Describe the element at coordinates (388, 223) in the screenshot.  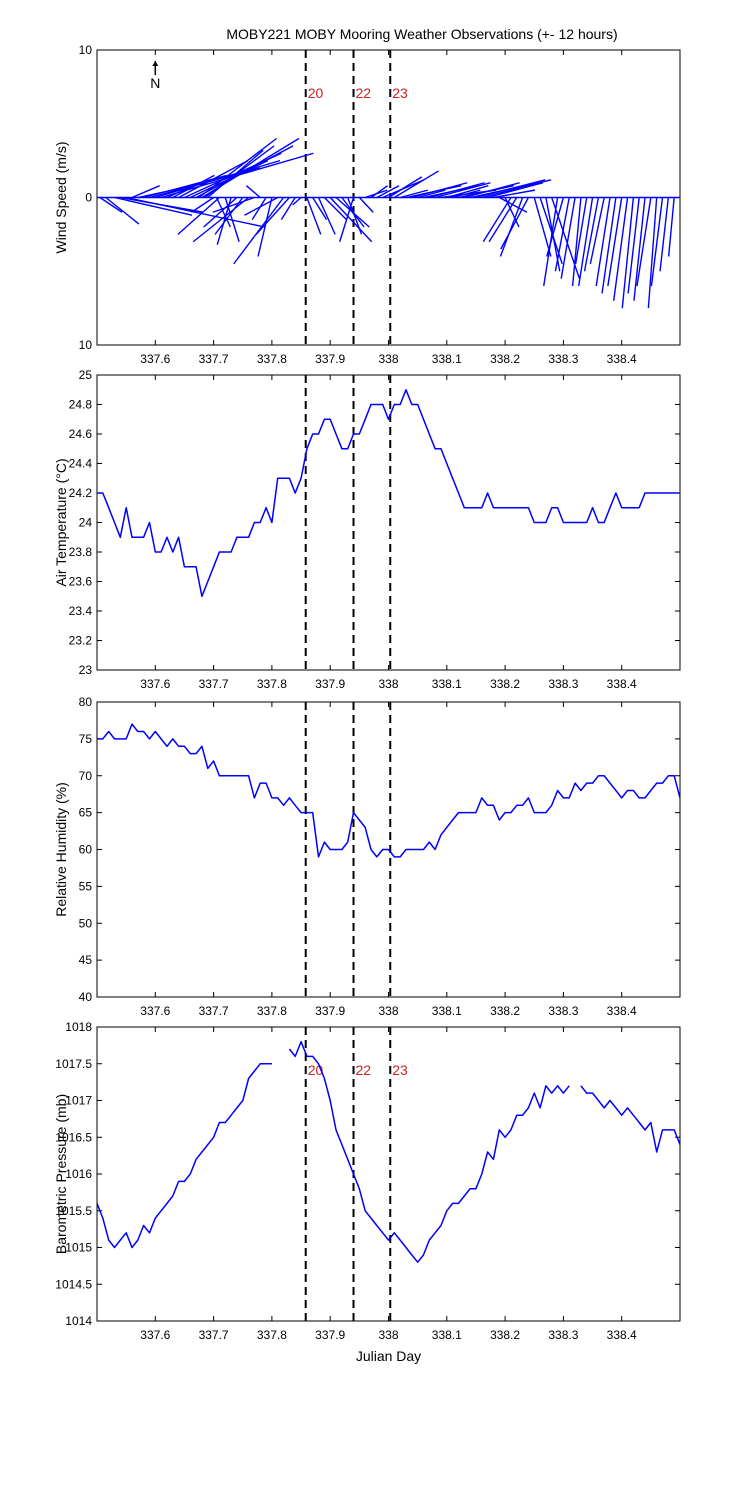
I see `series-group` at that location.